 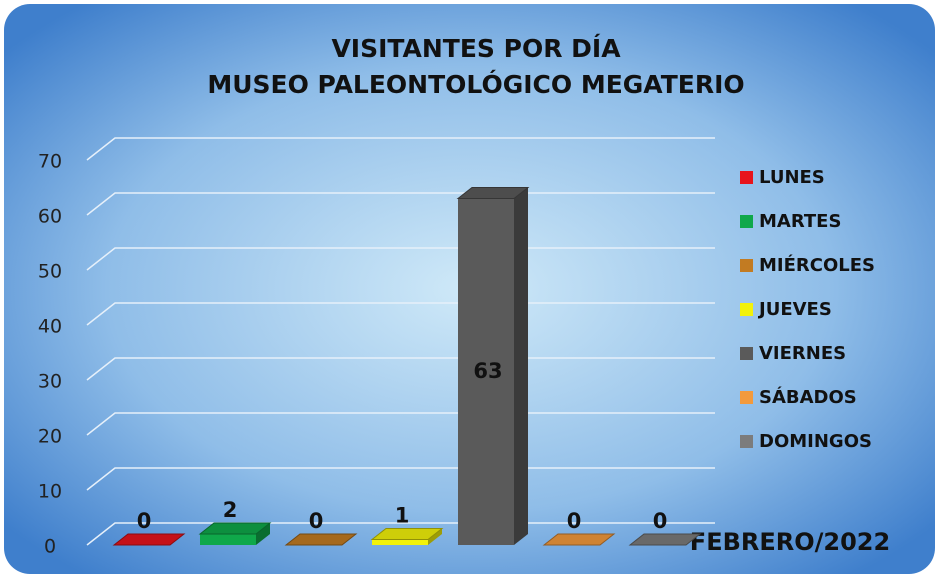 I want to click on y-tick-label: 70, so click(x=50, y=162).